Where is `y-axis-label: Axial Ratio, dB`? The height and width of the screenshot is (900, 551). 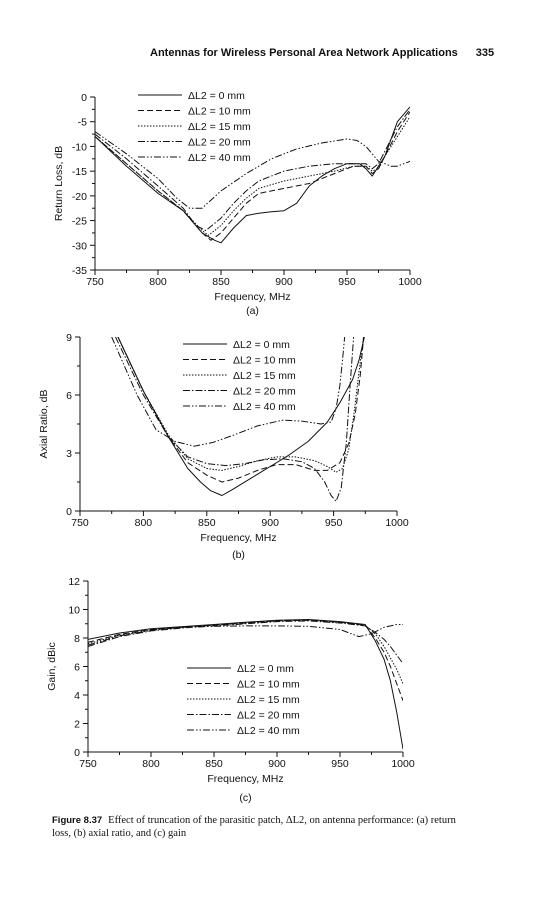 y-axis-label: Axial Ratio, dB is located at coordinates (44, 424).